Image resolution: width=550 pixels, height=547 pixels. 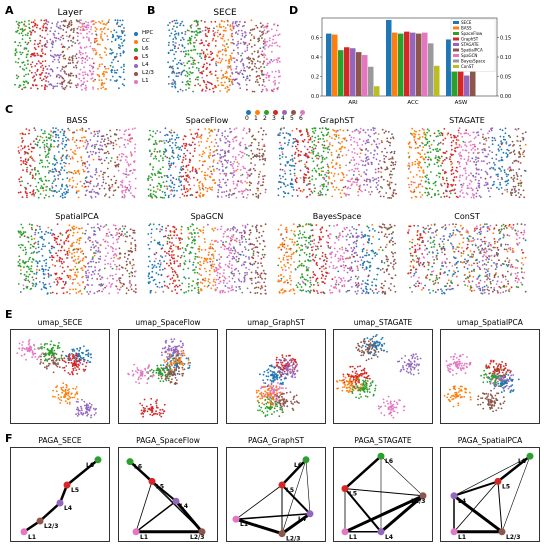 I want to click on legend-swatch, so click(x=456, y=22).